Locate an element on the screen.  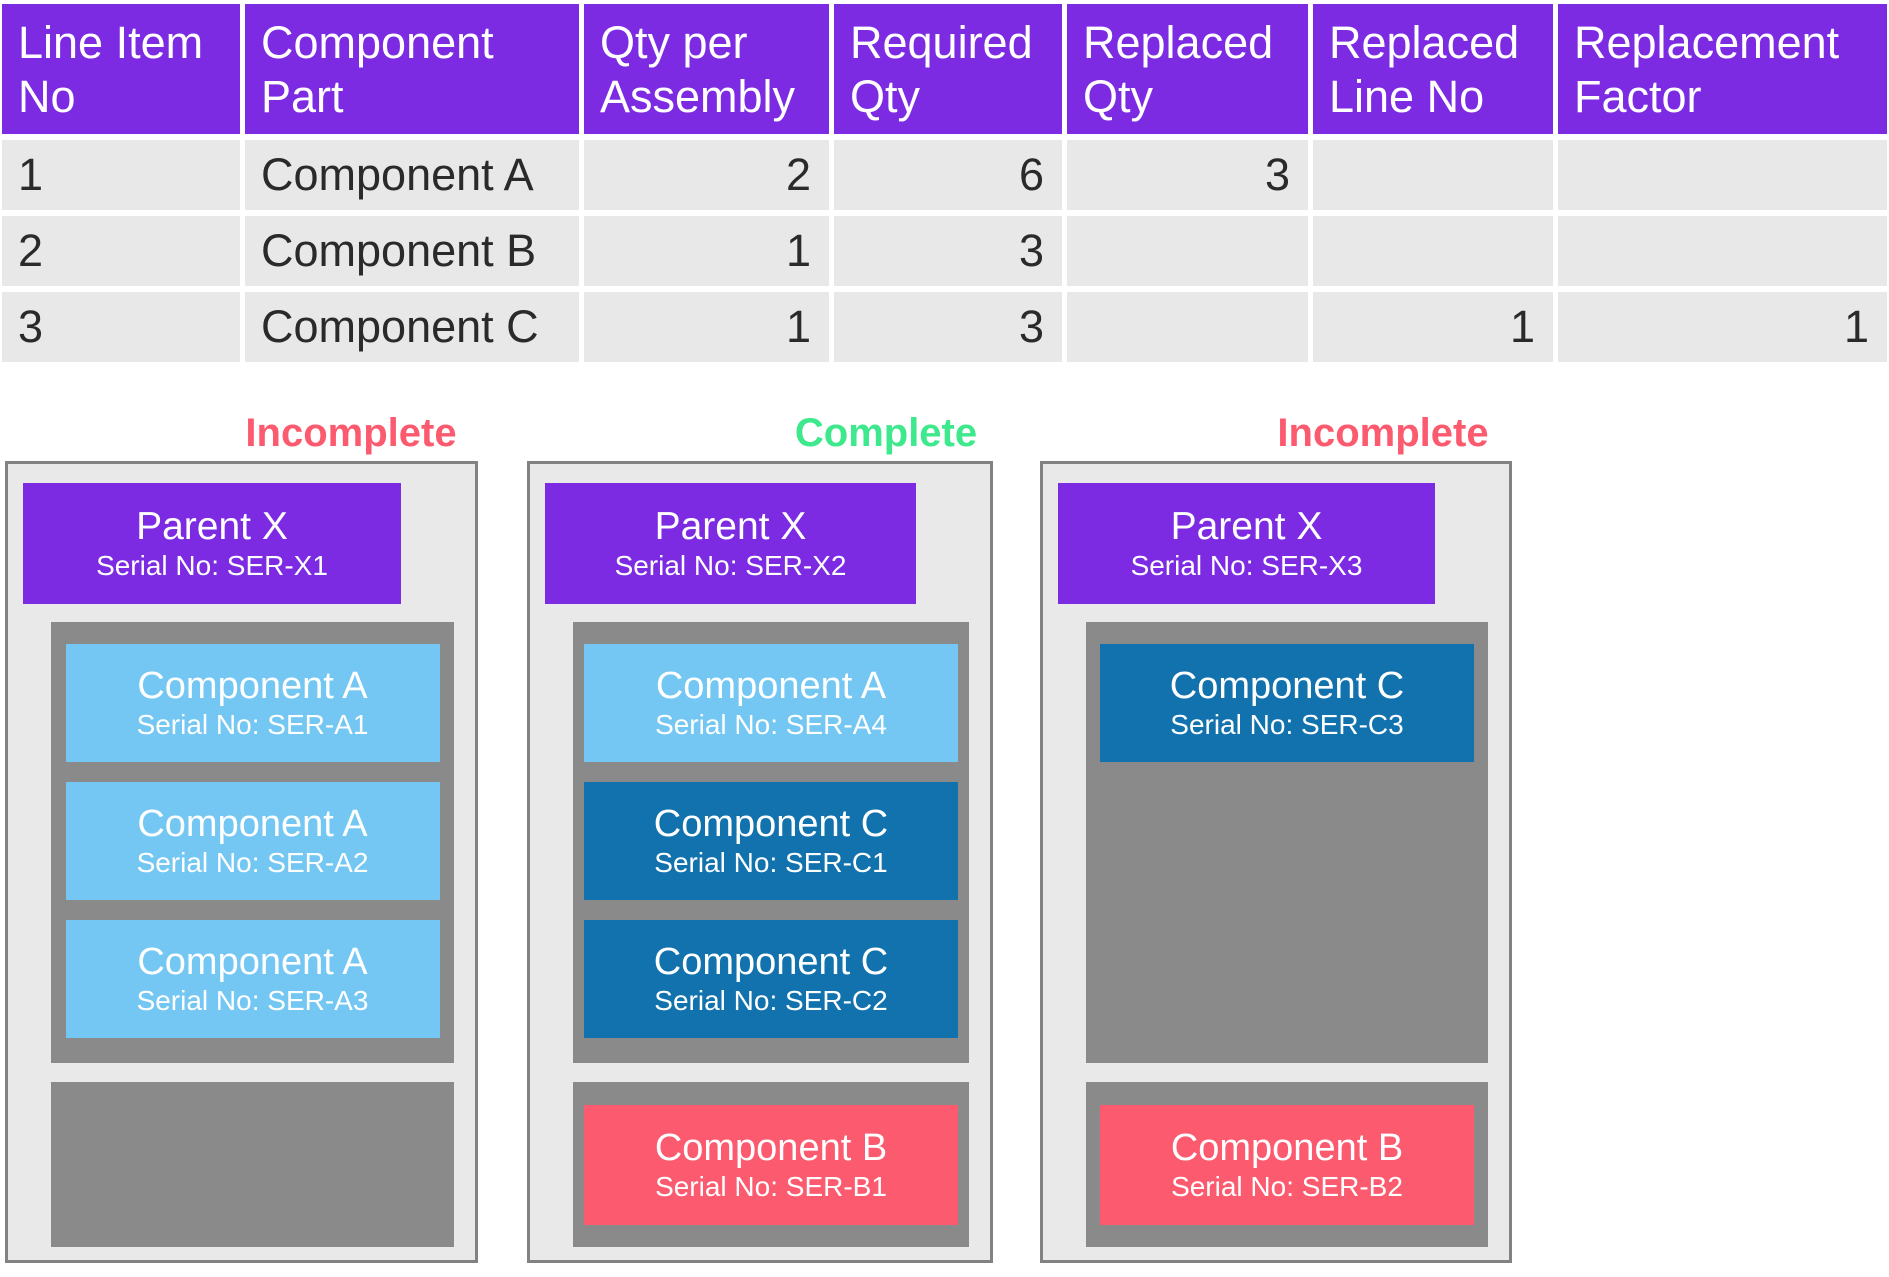
status-label-complete: Complete is located at coordinates (886, 433).